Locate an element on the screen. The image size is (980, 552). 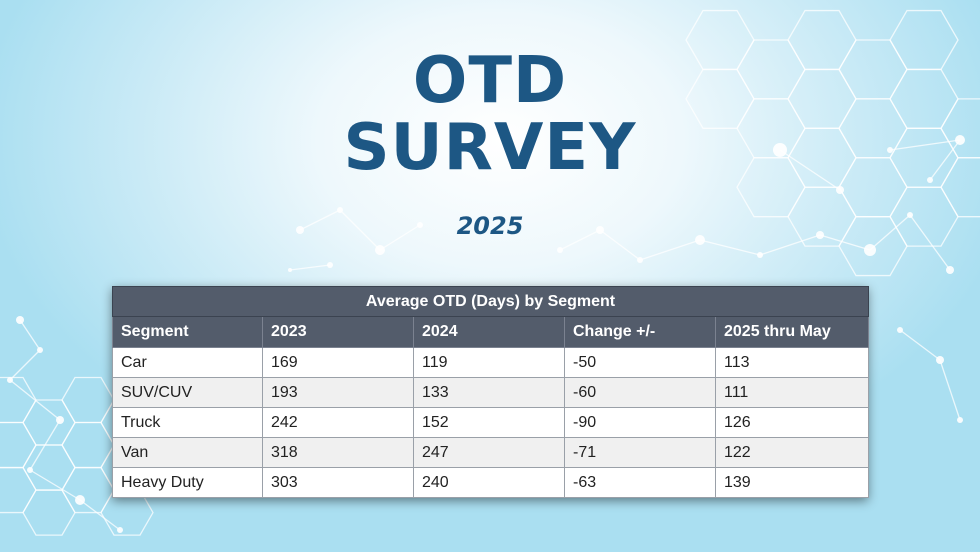
cell-2025: 111 is located at coordinates (792, 392).